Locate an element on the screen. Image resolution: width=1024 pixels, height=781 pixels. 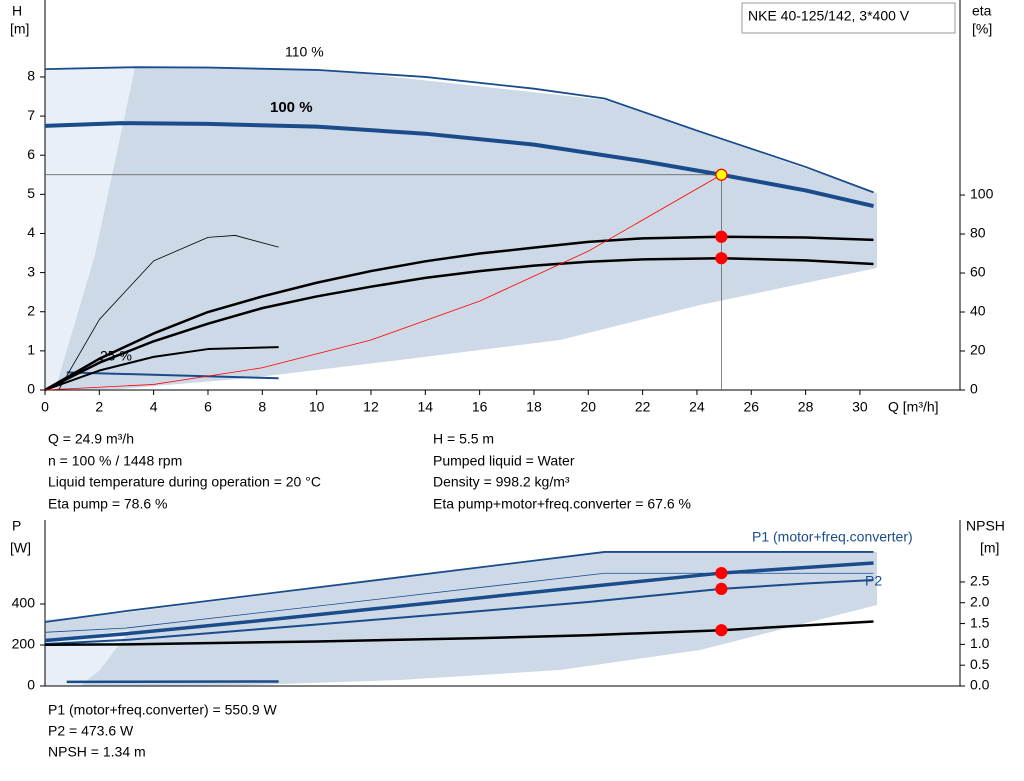
y-tick-label: 3 is located at coordinates (31, 271).